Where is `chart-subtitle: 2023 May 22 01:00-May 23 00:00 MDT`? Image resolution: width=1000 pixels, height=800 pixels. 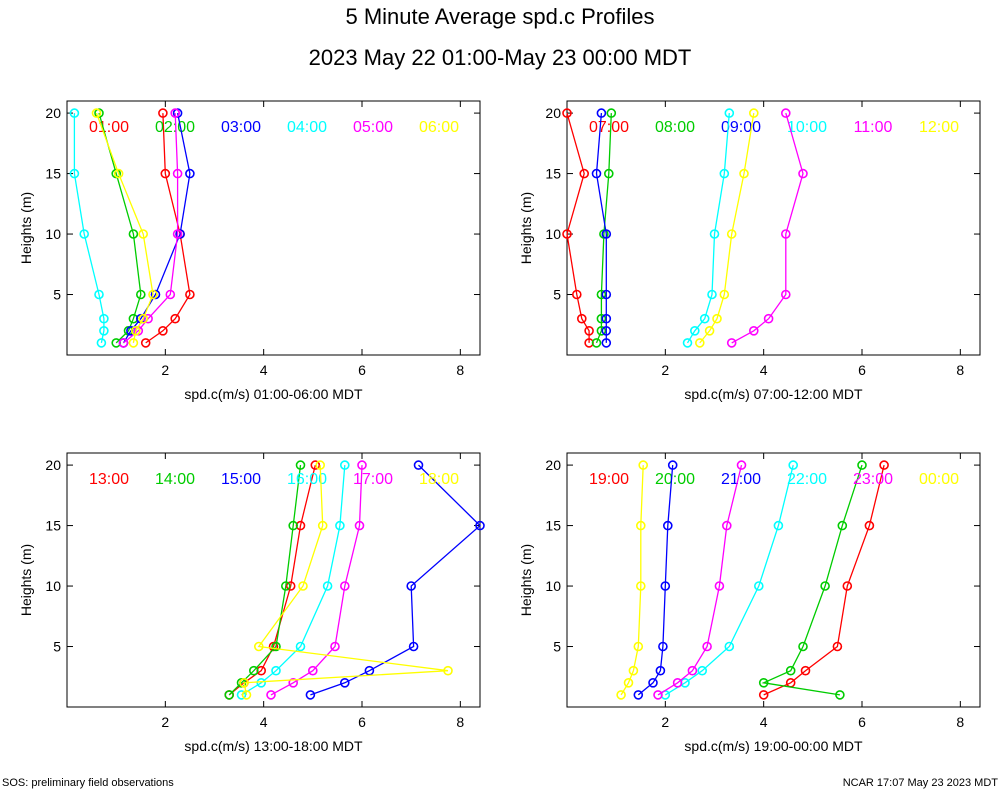 chart-subtitle: 2023 May 22 01:00-May 23 00:00 MDT is located at coordinates (500, 57).